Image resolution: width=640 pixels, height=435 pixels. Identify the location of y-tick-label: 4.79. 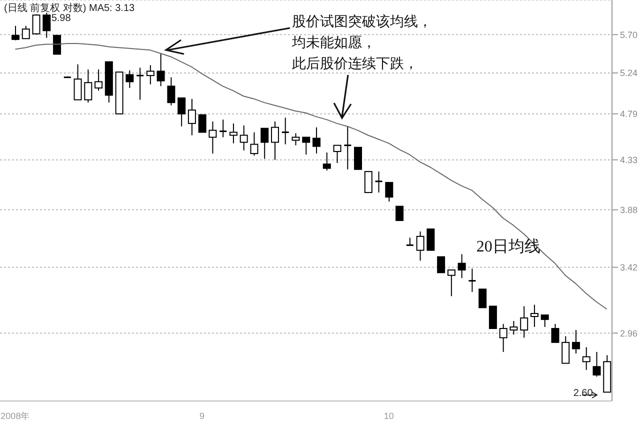
(629, 114).